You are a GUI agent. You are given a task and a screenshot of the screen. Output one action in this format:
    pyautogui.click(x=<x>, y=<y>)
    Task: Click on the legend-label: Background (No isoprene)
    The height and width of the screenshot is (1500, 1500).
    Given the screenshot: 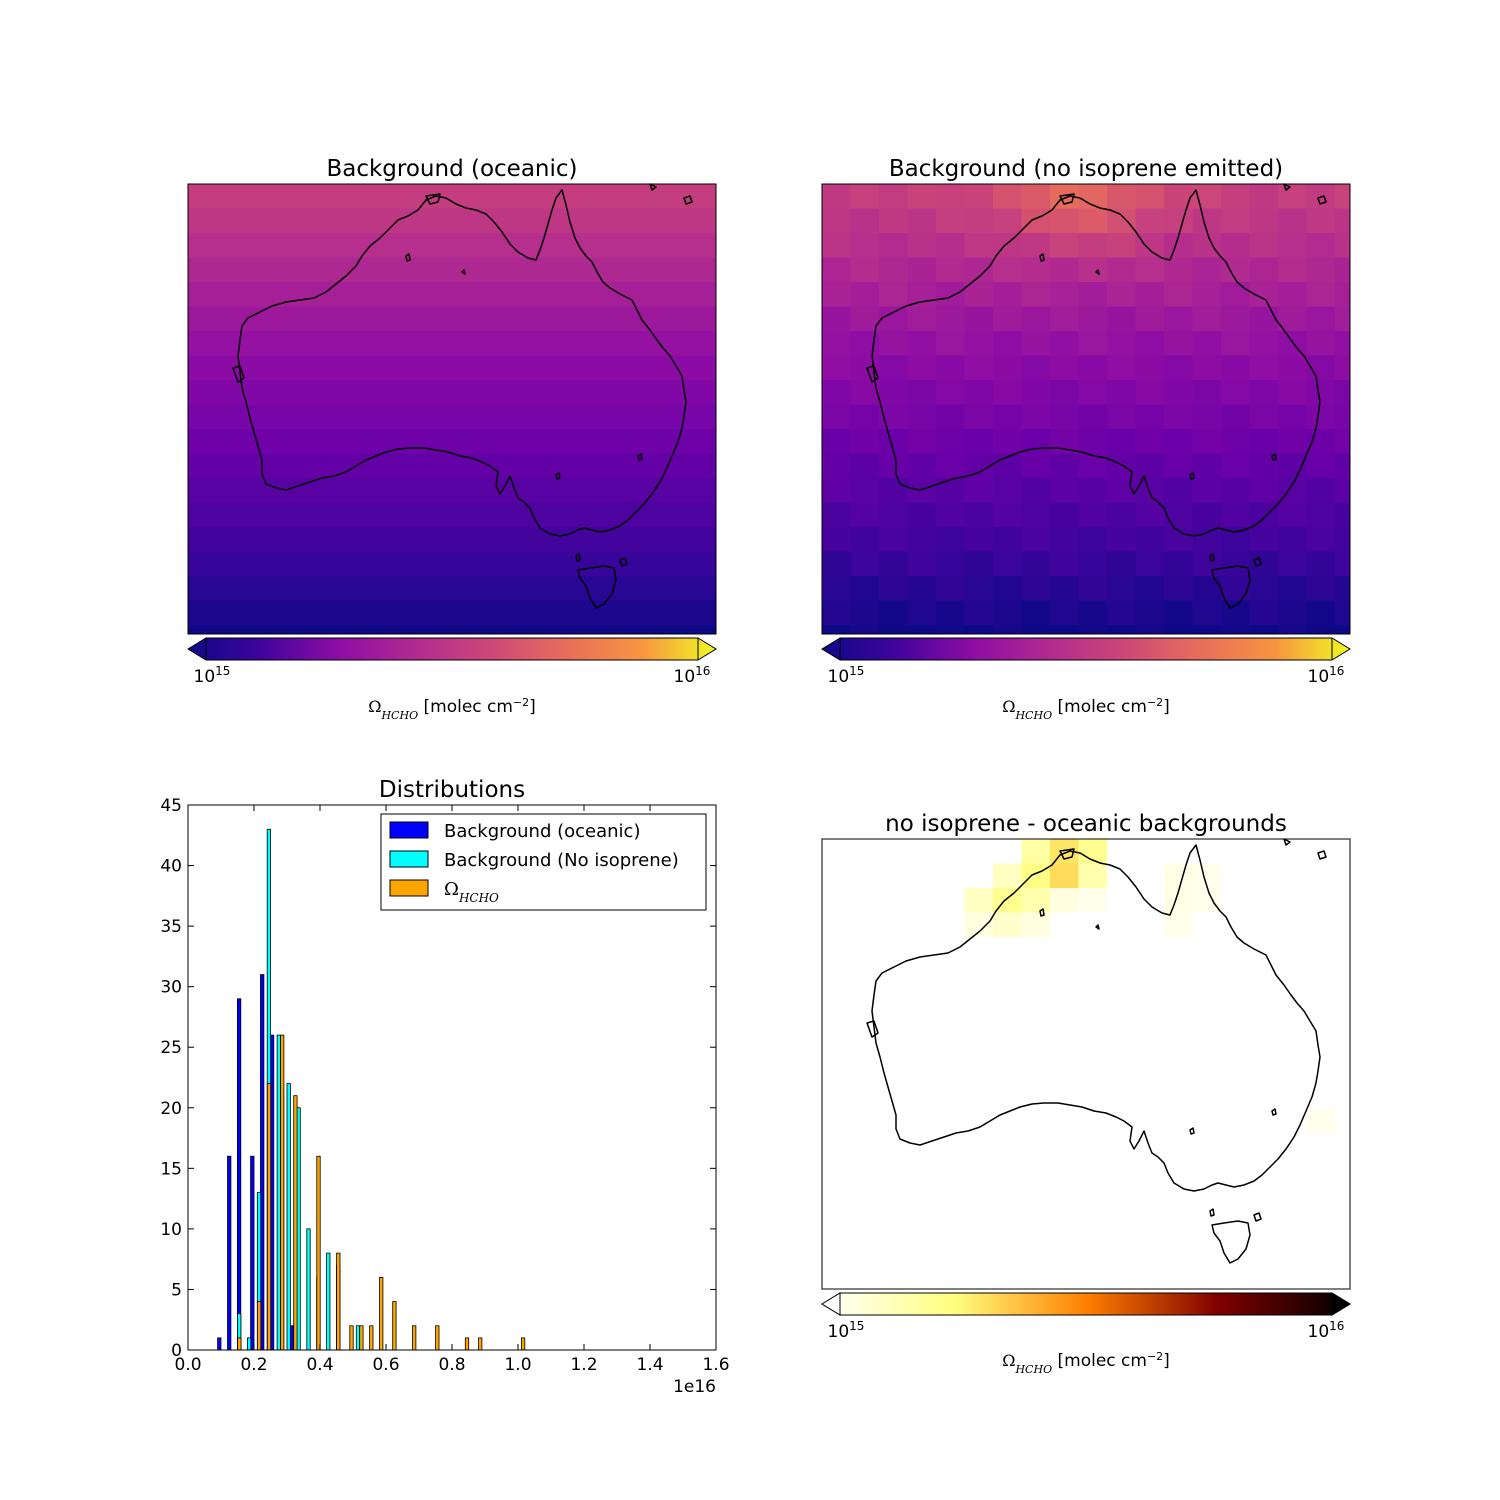 What is the action you would take?
    pyautogui.click(x=561, y=860)
    